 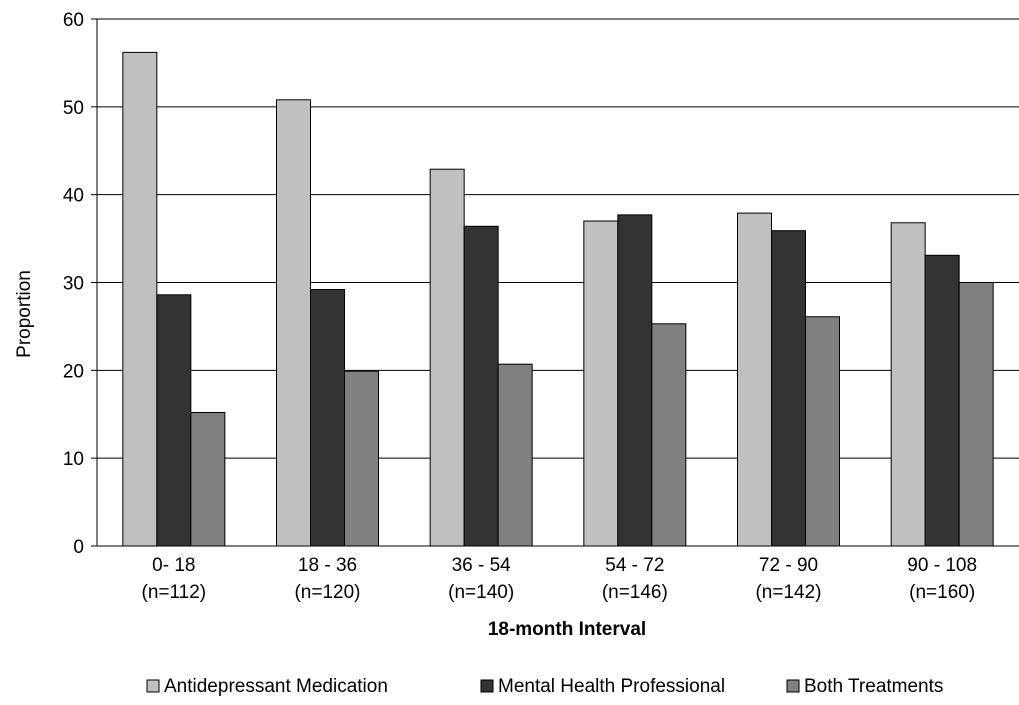 What do you see at coordinates (73, 459) in the screenshot?
I see `y-tick-label: 10` at bounding box center [73, 459].